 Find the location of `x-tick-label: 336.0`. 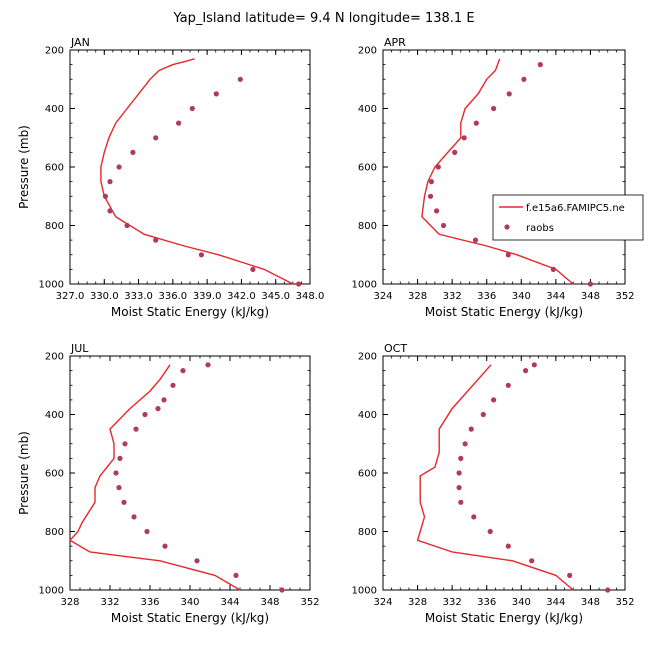

x-tick-label: 336.0 is located at coordinates (173, 296).